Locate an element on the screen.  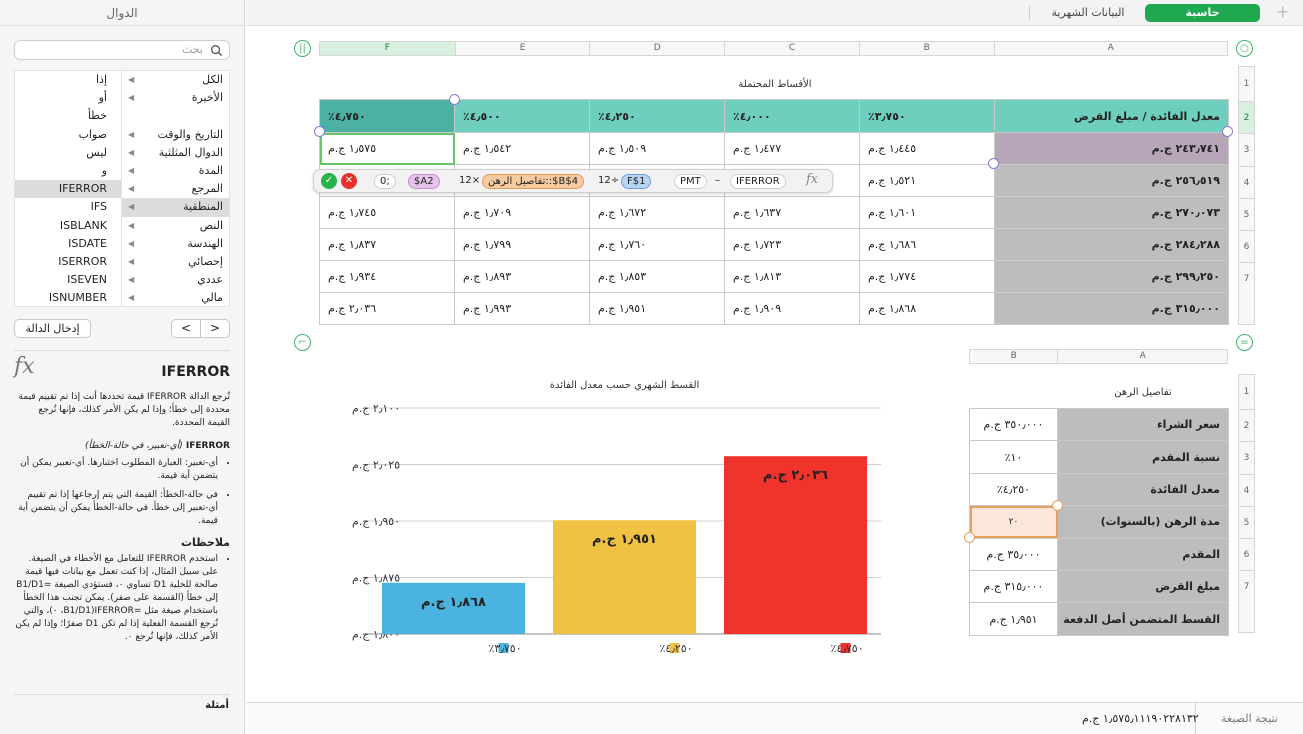
payment-cell: ١٫٤٤٥ ج.م is located at coordinates (927, 148).